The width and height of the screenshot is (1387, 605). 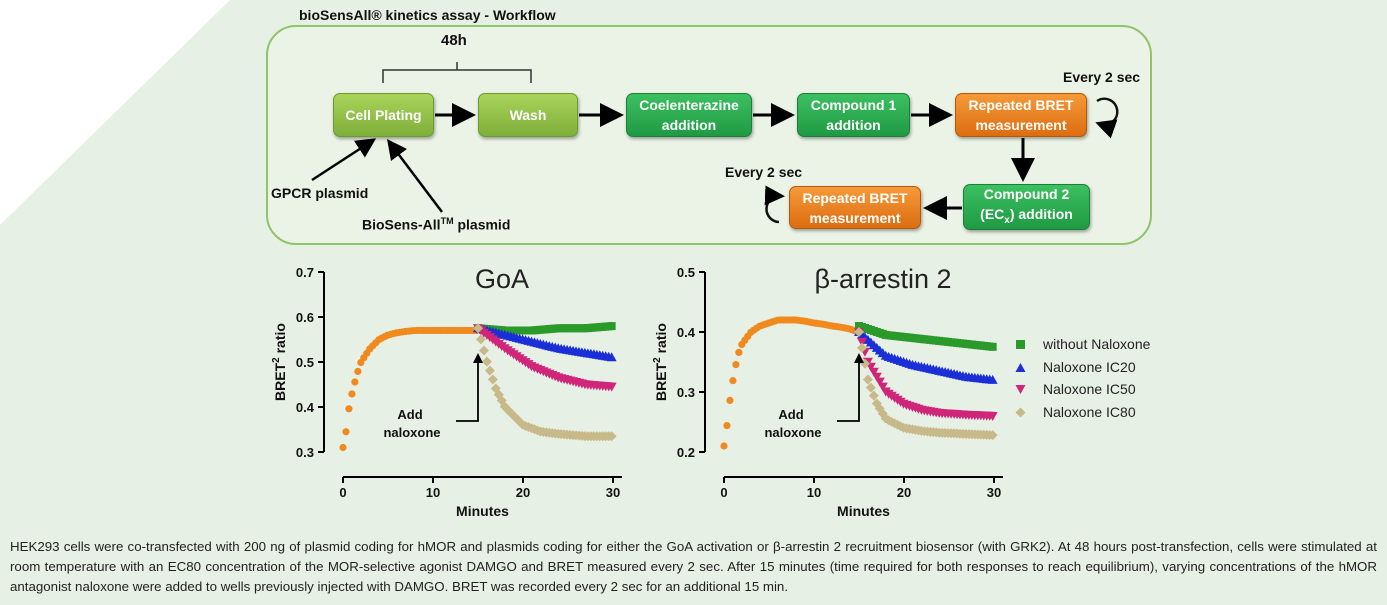 What do you see at coordinates (1097, 368) in the screenshot?
I see `legend-item-naloxone-ic20: Naloxone IC20` at bounding box center [1097, 368].